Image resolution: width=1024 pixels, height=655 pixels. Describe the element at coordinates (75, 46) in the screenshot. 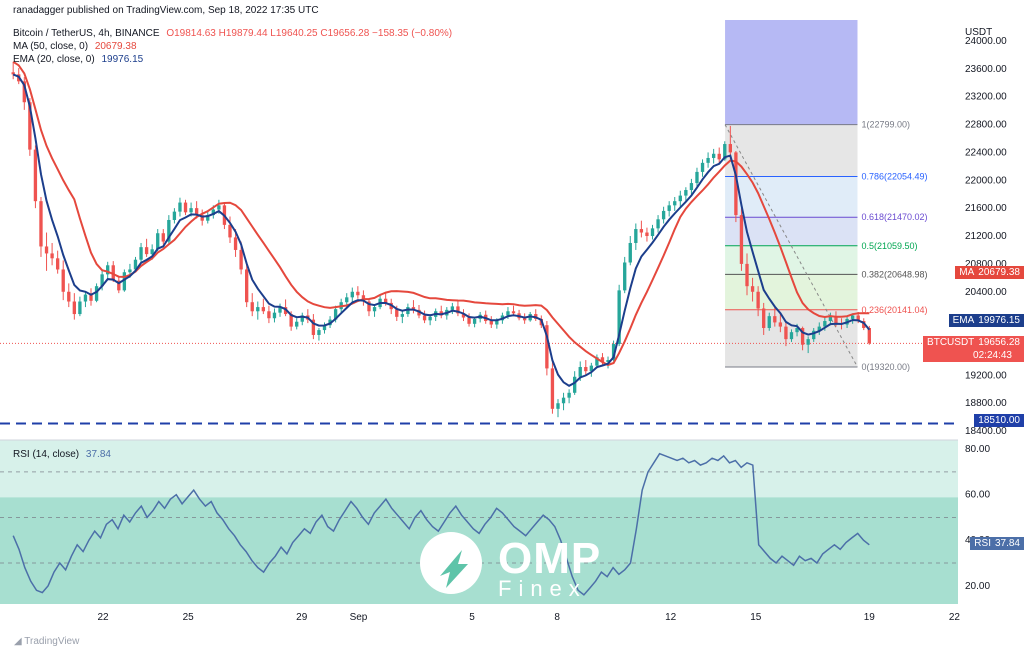

I see `ma-legend: MA (50, close, 0) 20679.38` at that location.